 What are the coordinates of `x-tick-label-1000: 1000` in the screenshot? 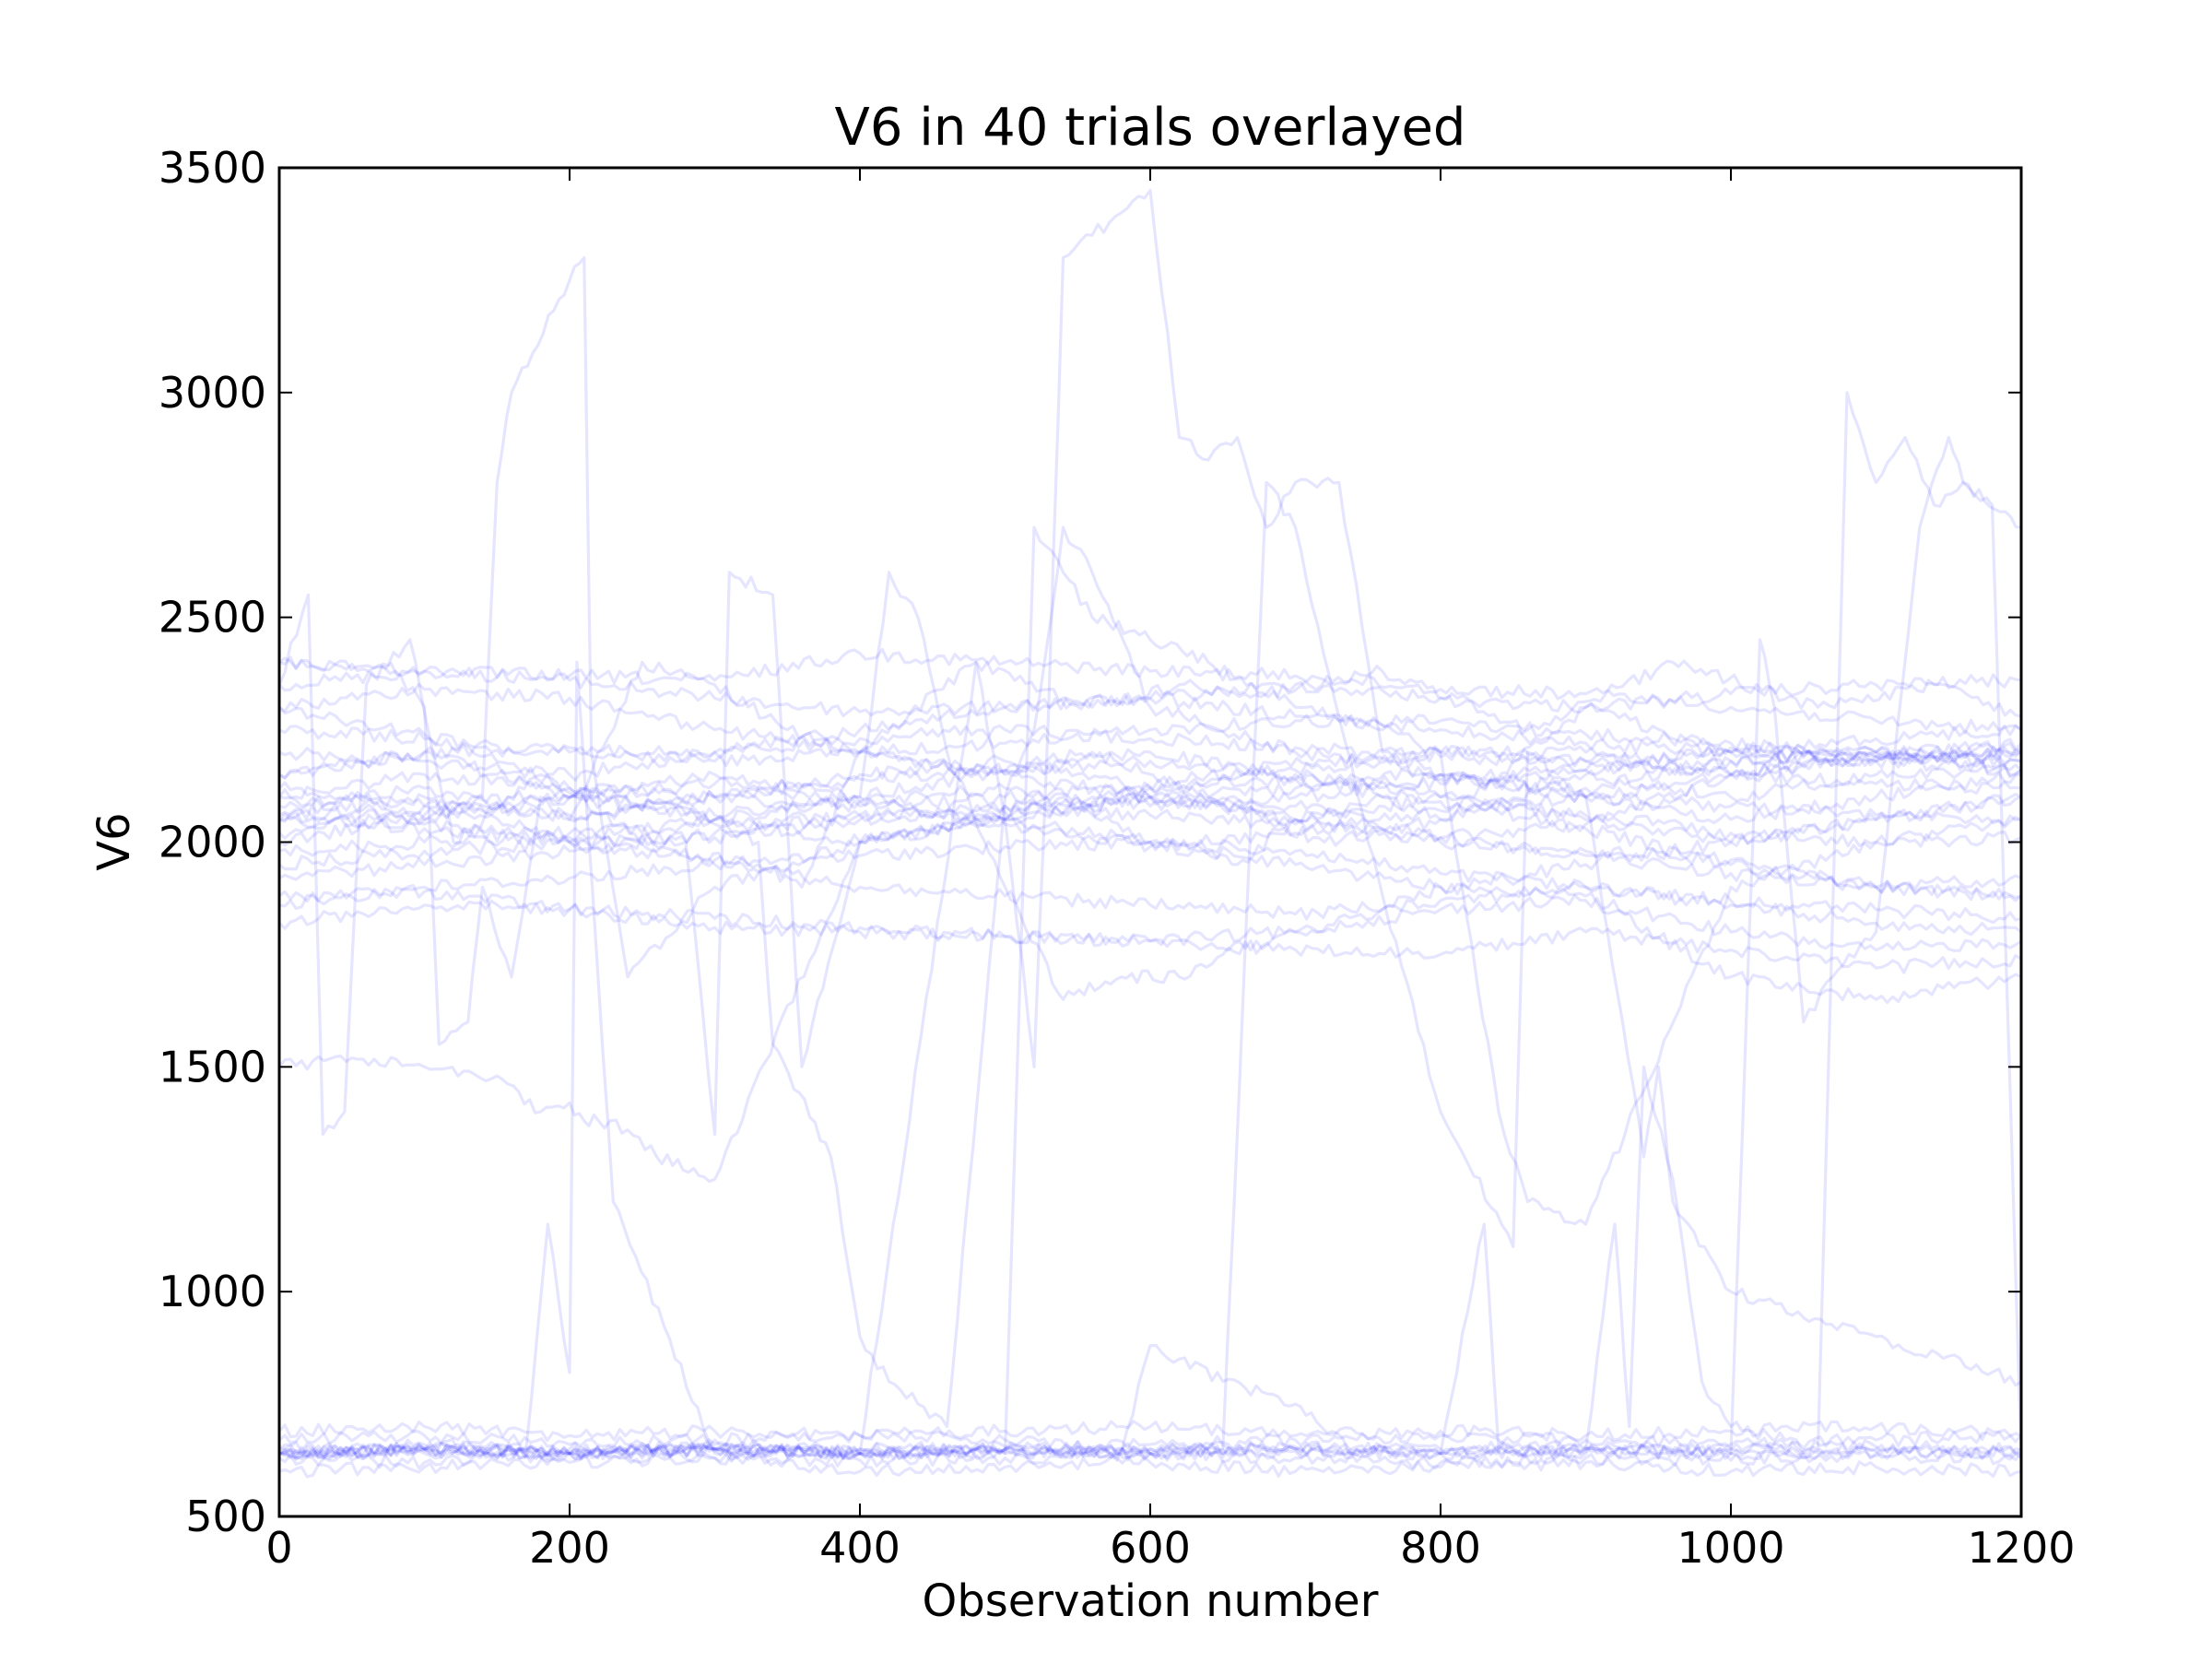 It's located at (1730, 1548).